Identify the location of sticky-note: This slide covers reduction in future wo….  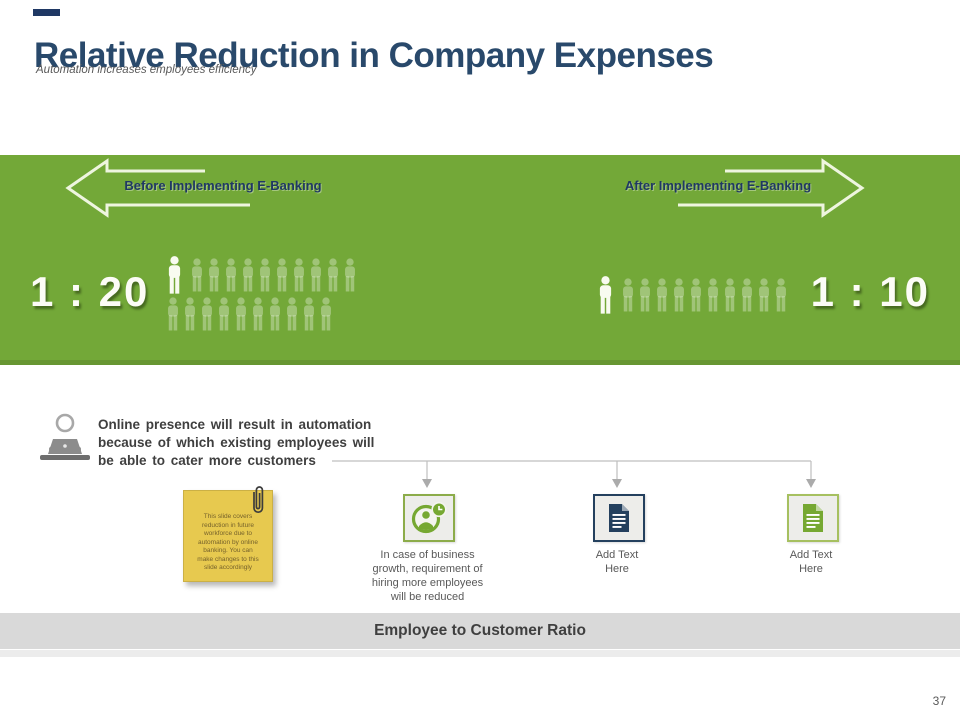
(228, 534).